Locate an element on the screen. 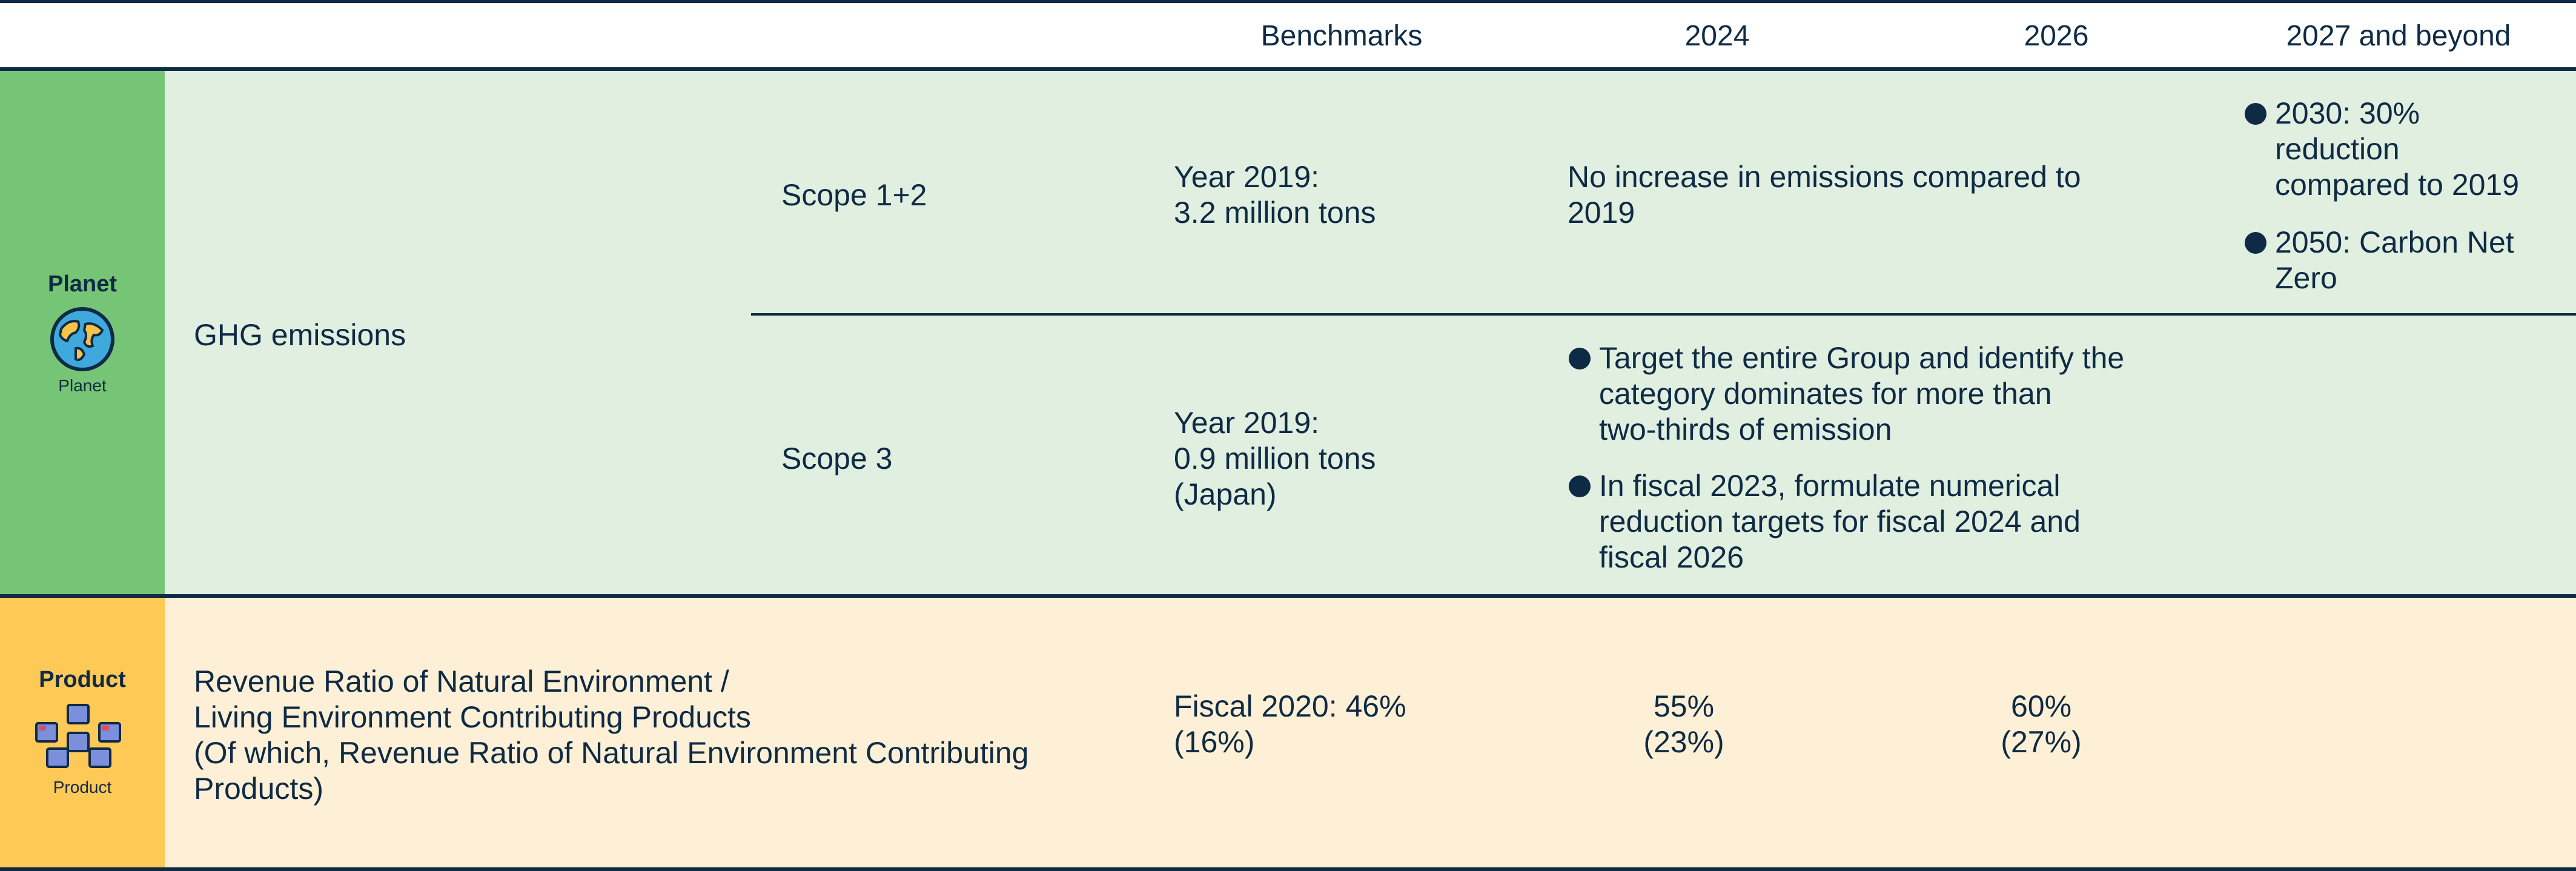  bottom-rule is located at coordinates (1288, 869).